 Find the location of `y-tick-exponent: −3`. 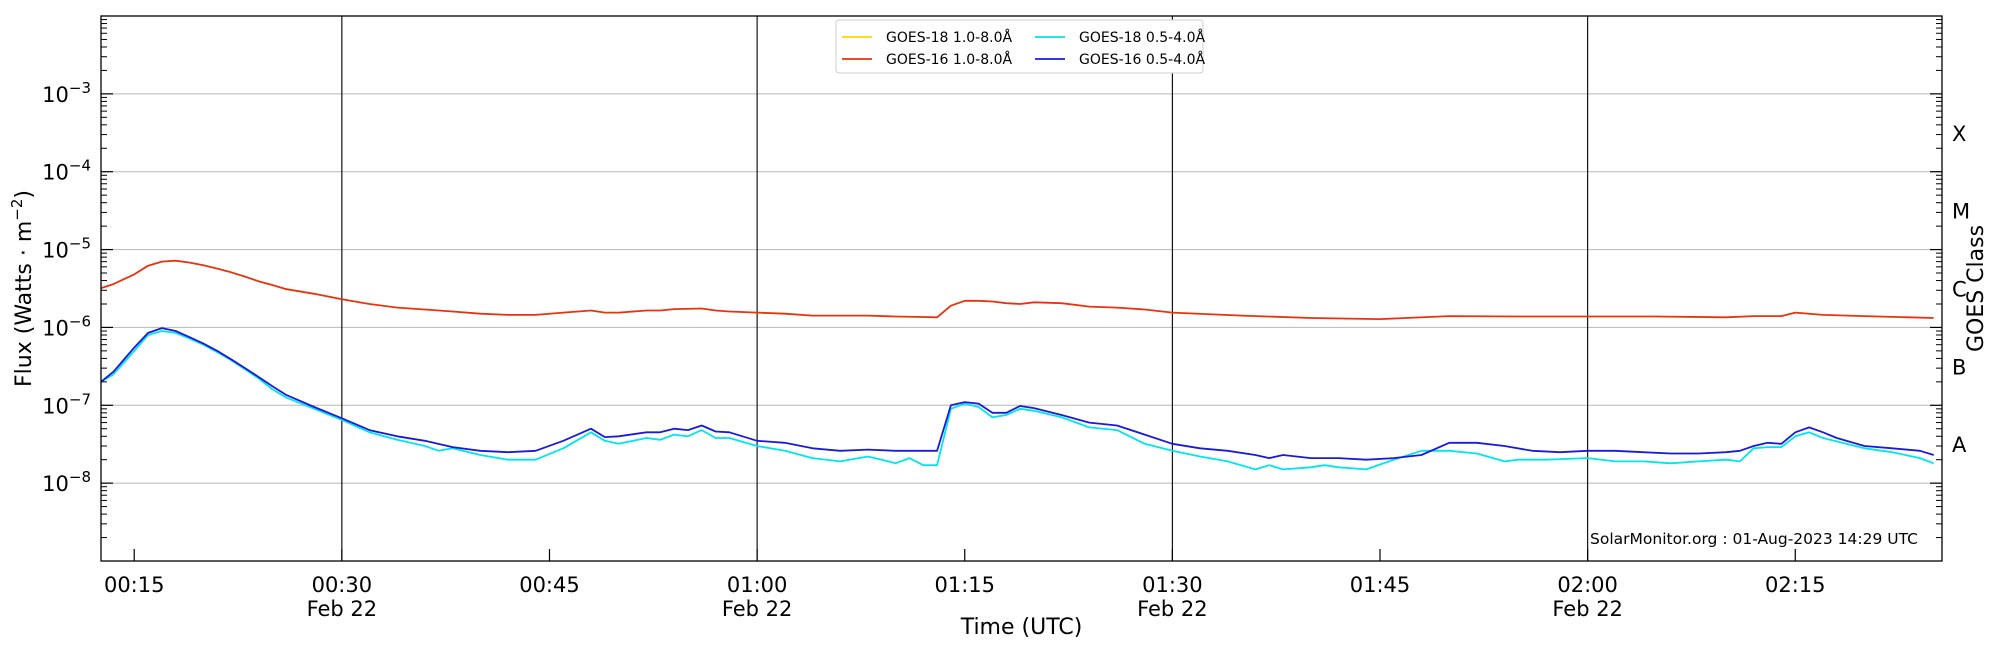

y-tick-exponent: −3 is located at coordinates (80, 88).